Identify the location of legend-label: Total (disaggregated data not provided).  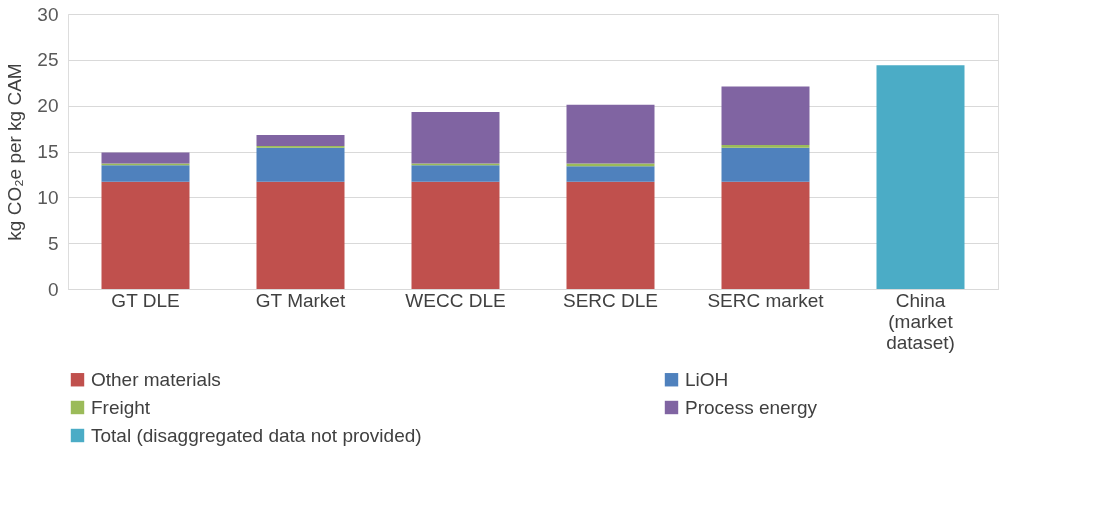
(256, 435).